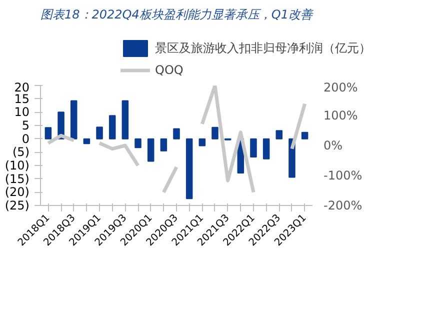 The width and height of the screenshot is (431, 332). I want to click on chart-title: 图表18：2022Q4板块盈利能力显著承压，Q1改善, so click(177, 15).